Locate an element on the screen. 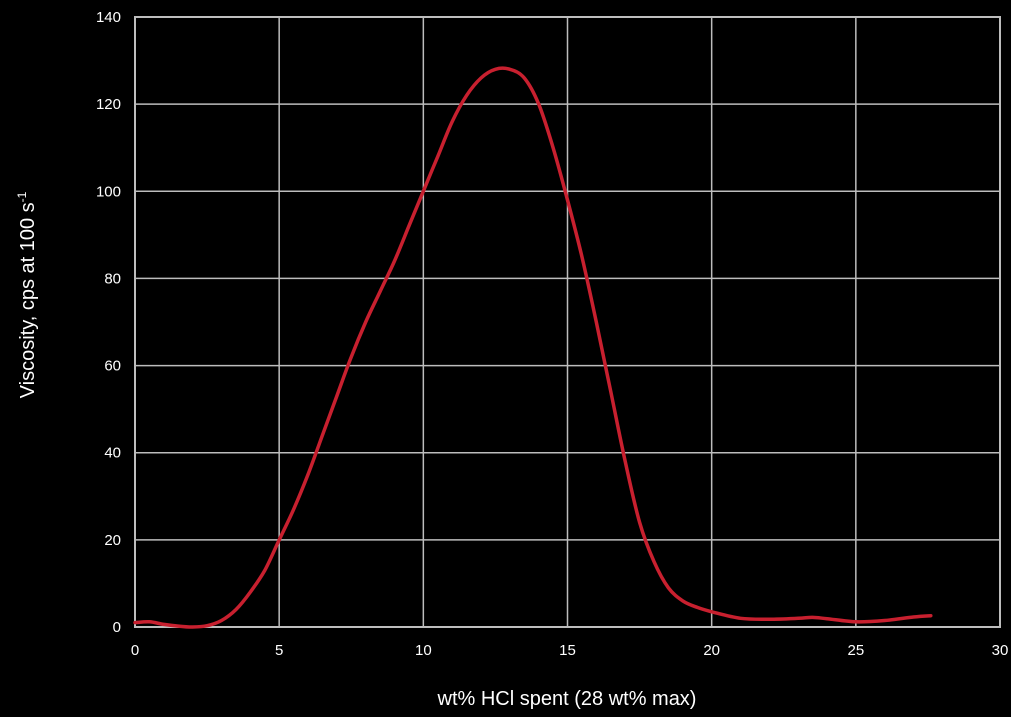 The width and height of the screenshot is (1011, 717). x-tick-labels: 0 5 10 15 20 25 30 is located at coordinates (570, 650).